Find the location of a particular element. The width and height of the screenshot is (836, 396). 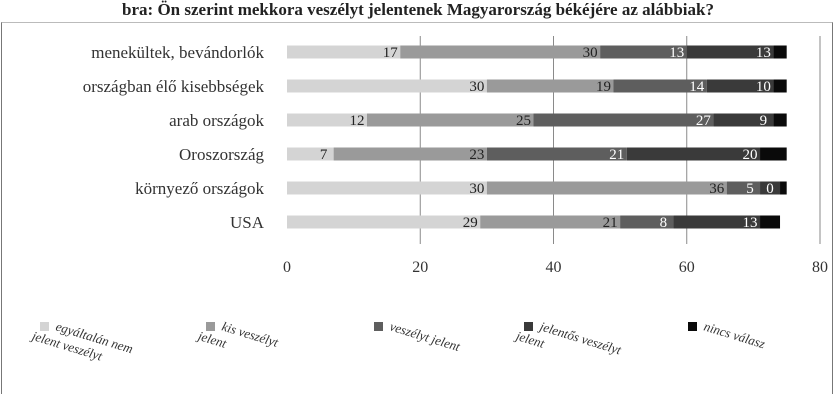

x-tick-label: 40 is located at coordinates (554, 267).